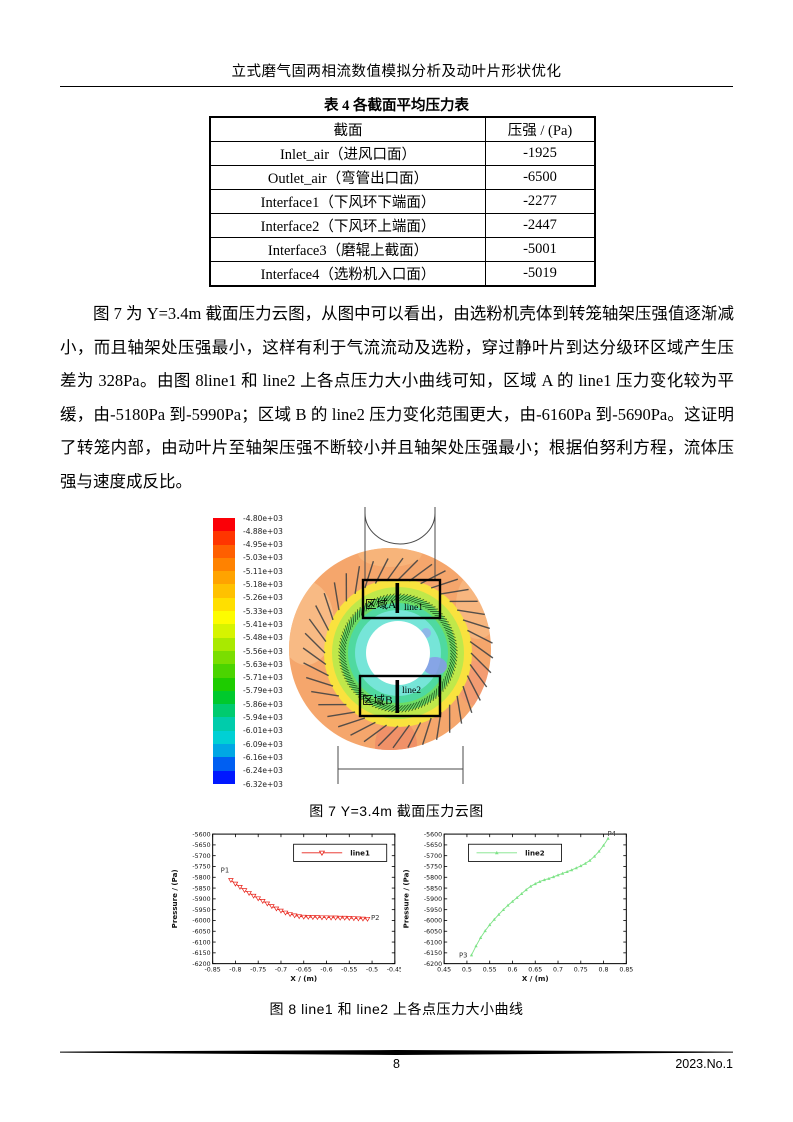  Describe the element at coordinates (400, 645) in the screenshot. I see `geometry-outline` at that location.